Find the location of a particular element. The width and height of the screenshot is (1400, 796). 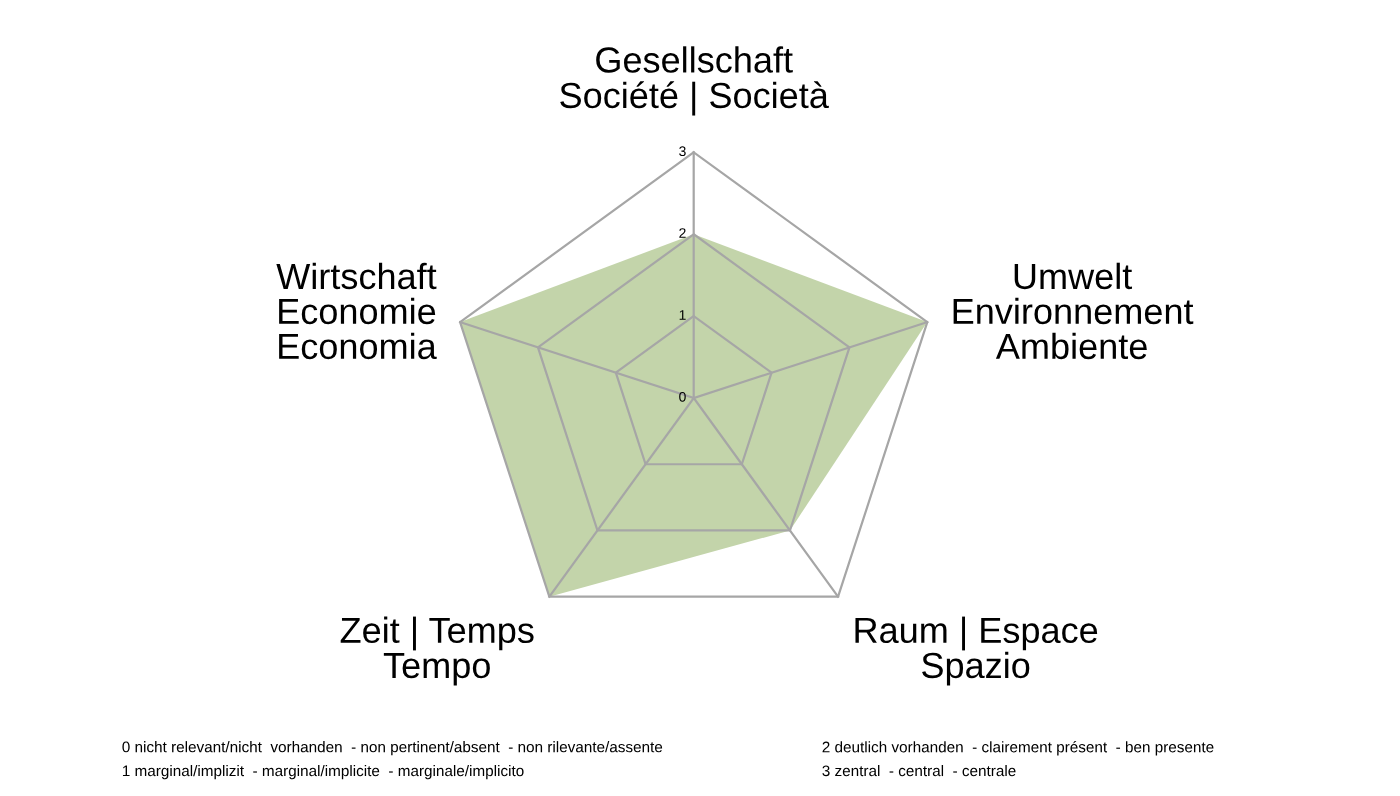

spoke-label: Raum | Espace Spazio is located at coordinates (976, 651).